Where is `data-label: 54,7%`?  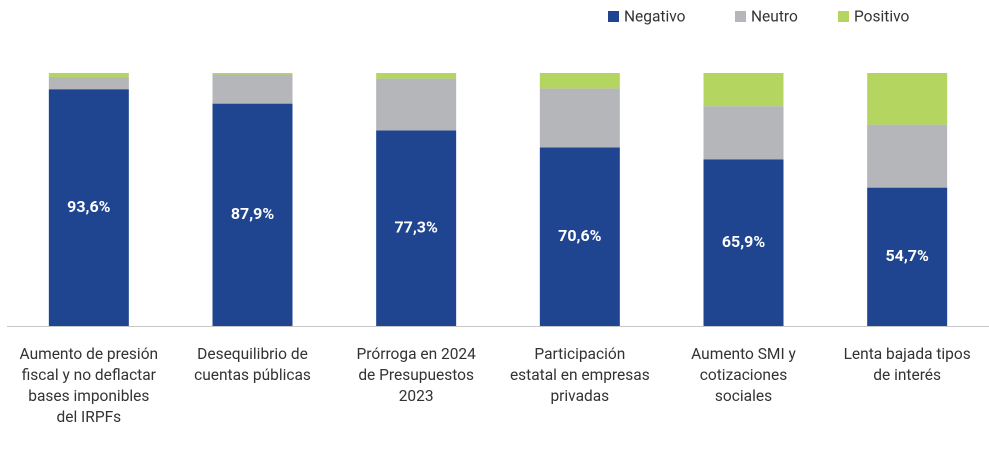
data-label: 54,7% is located at coordinates (907, 255).